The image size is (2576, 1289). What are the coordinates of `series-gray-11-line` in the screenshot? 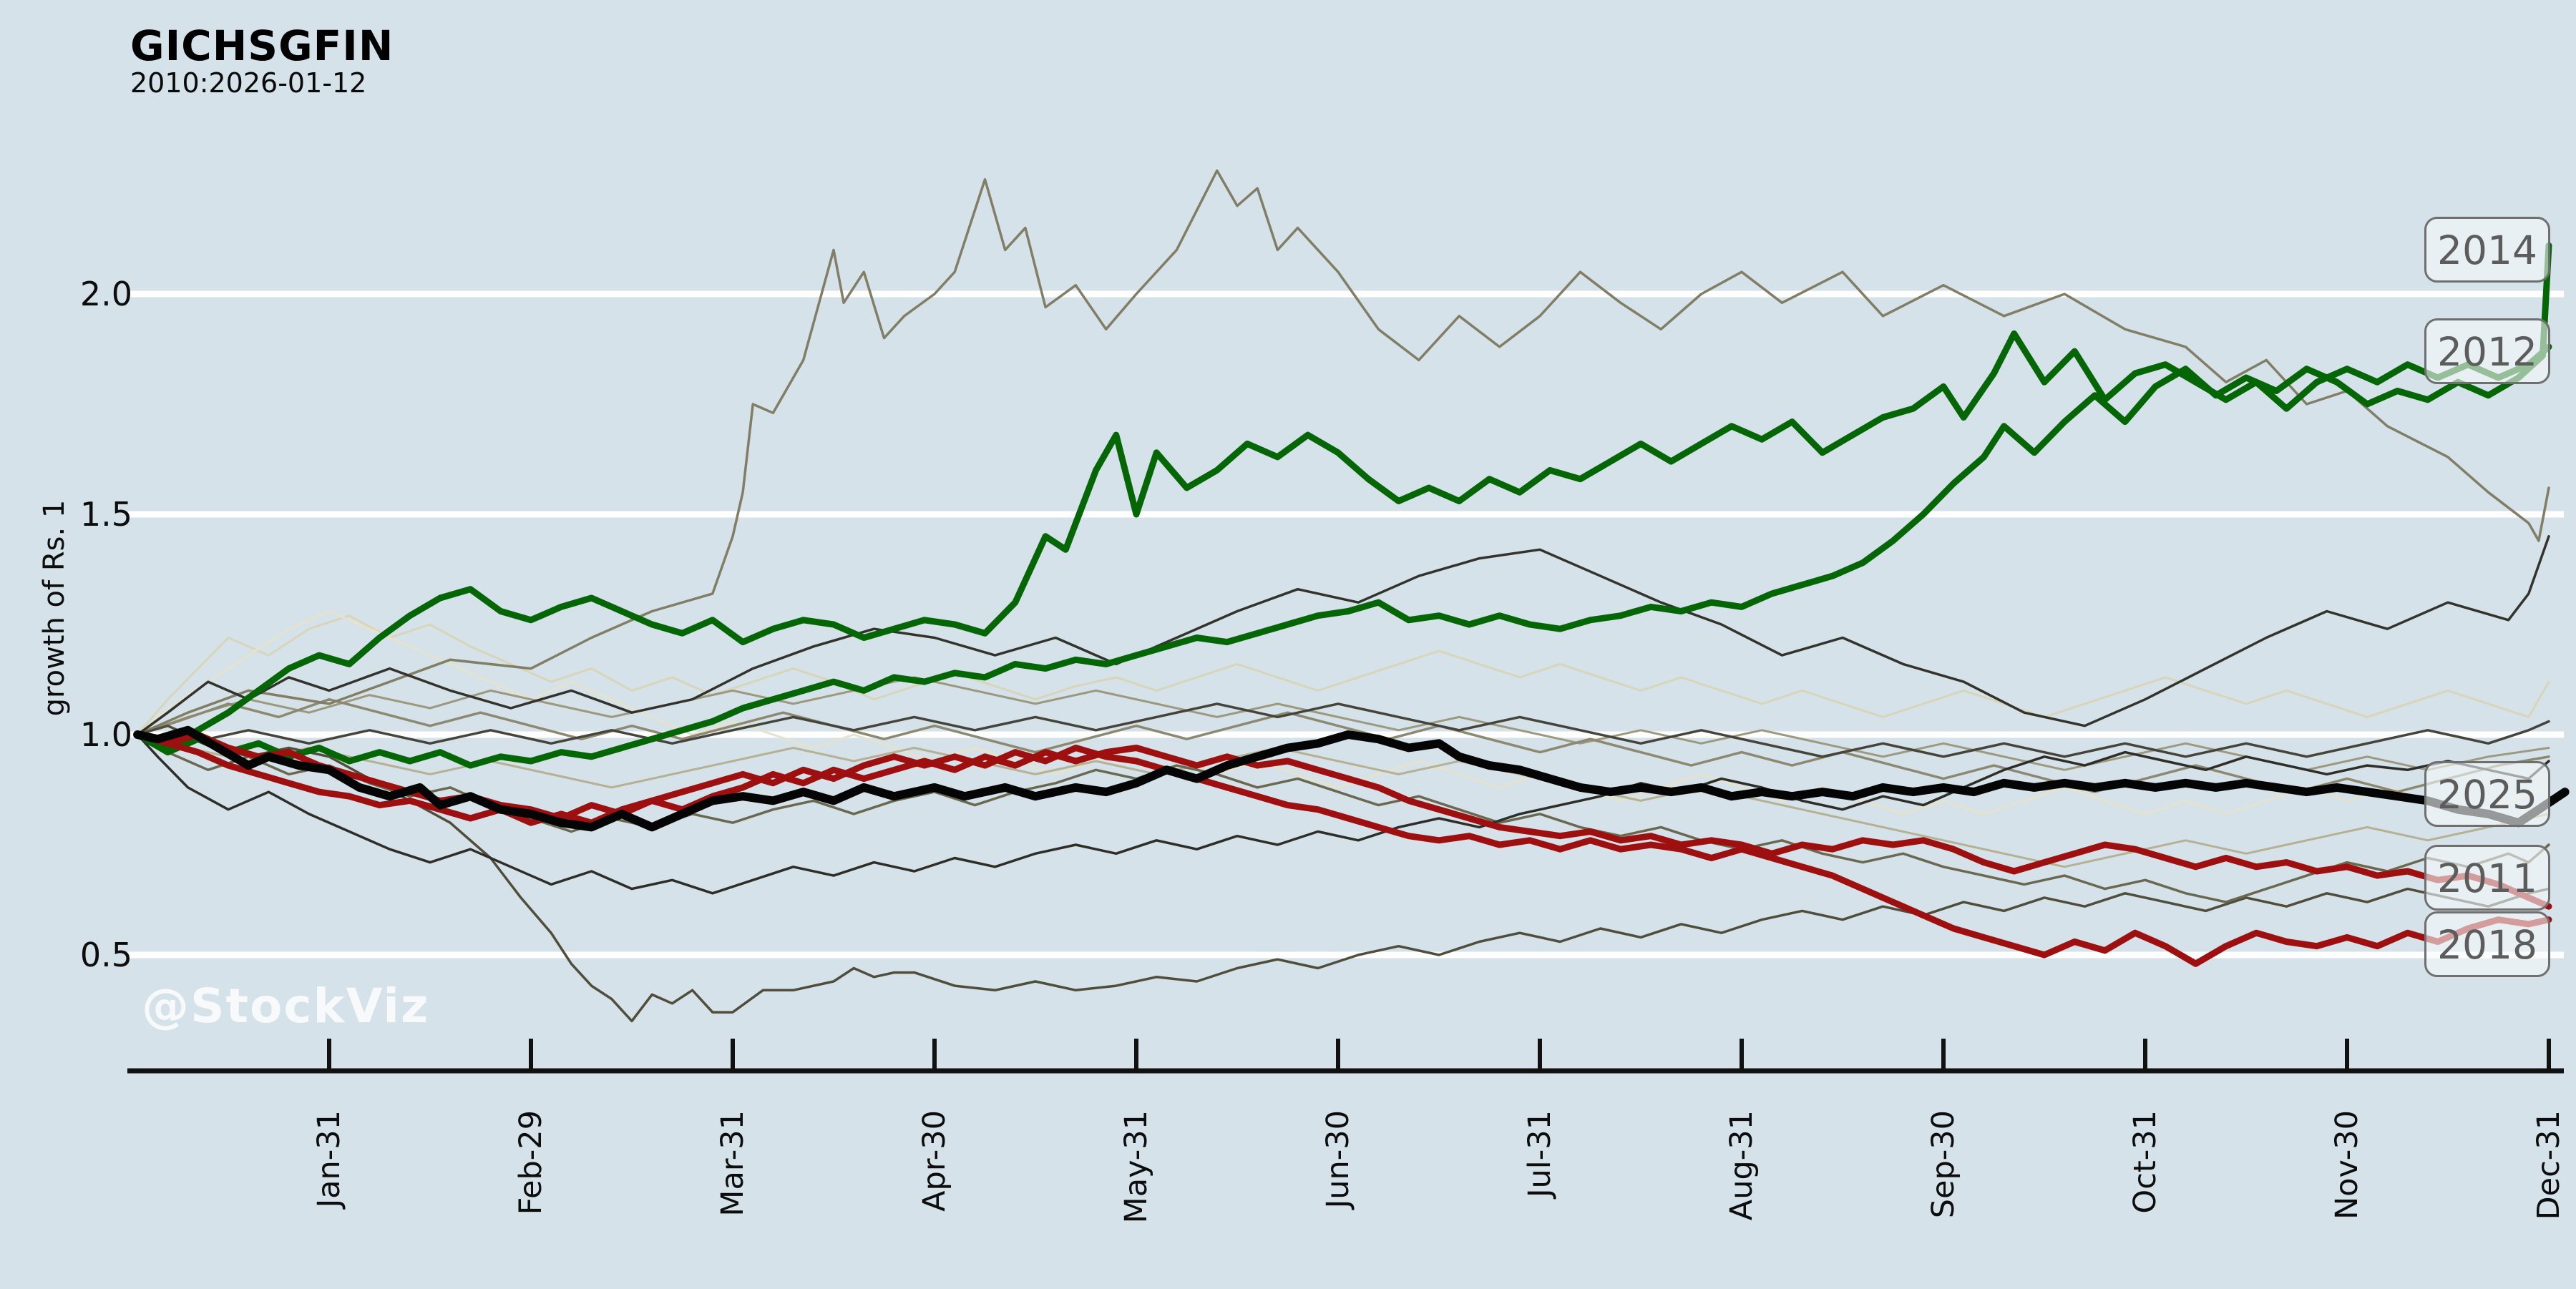 It's located at (1343, 730).